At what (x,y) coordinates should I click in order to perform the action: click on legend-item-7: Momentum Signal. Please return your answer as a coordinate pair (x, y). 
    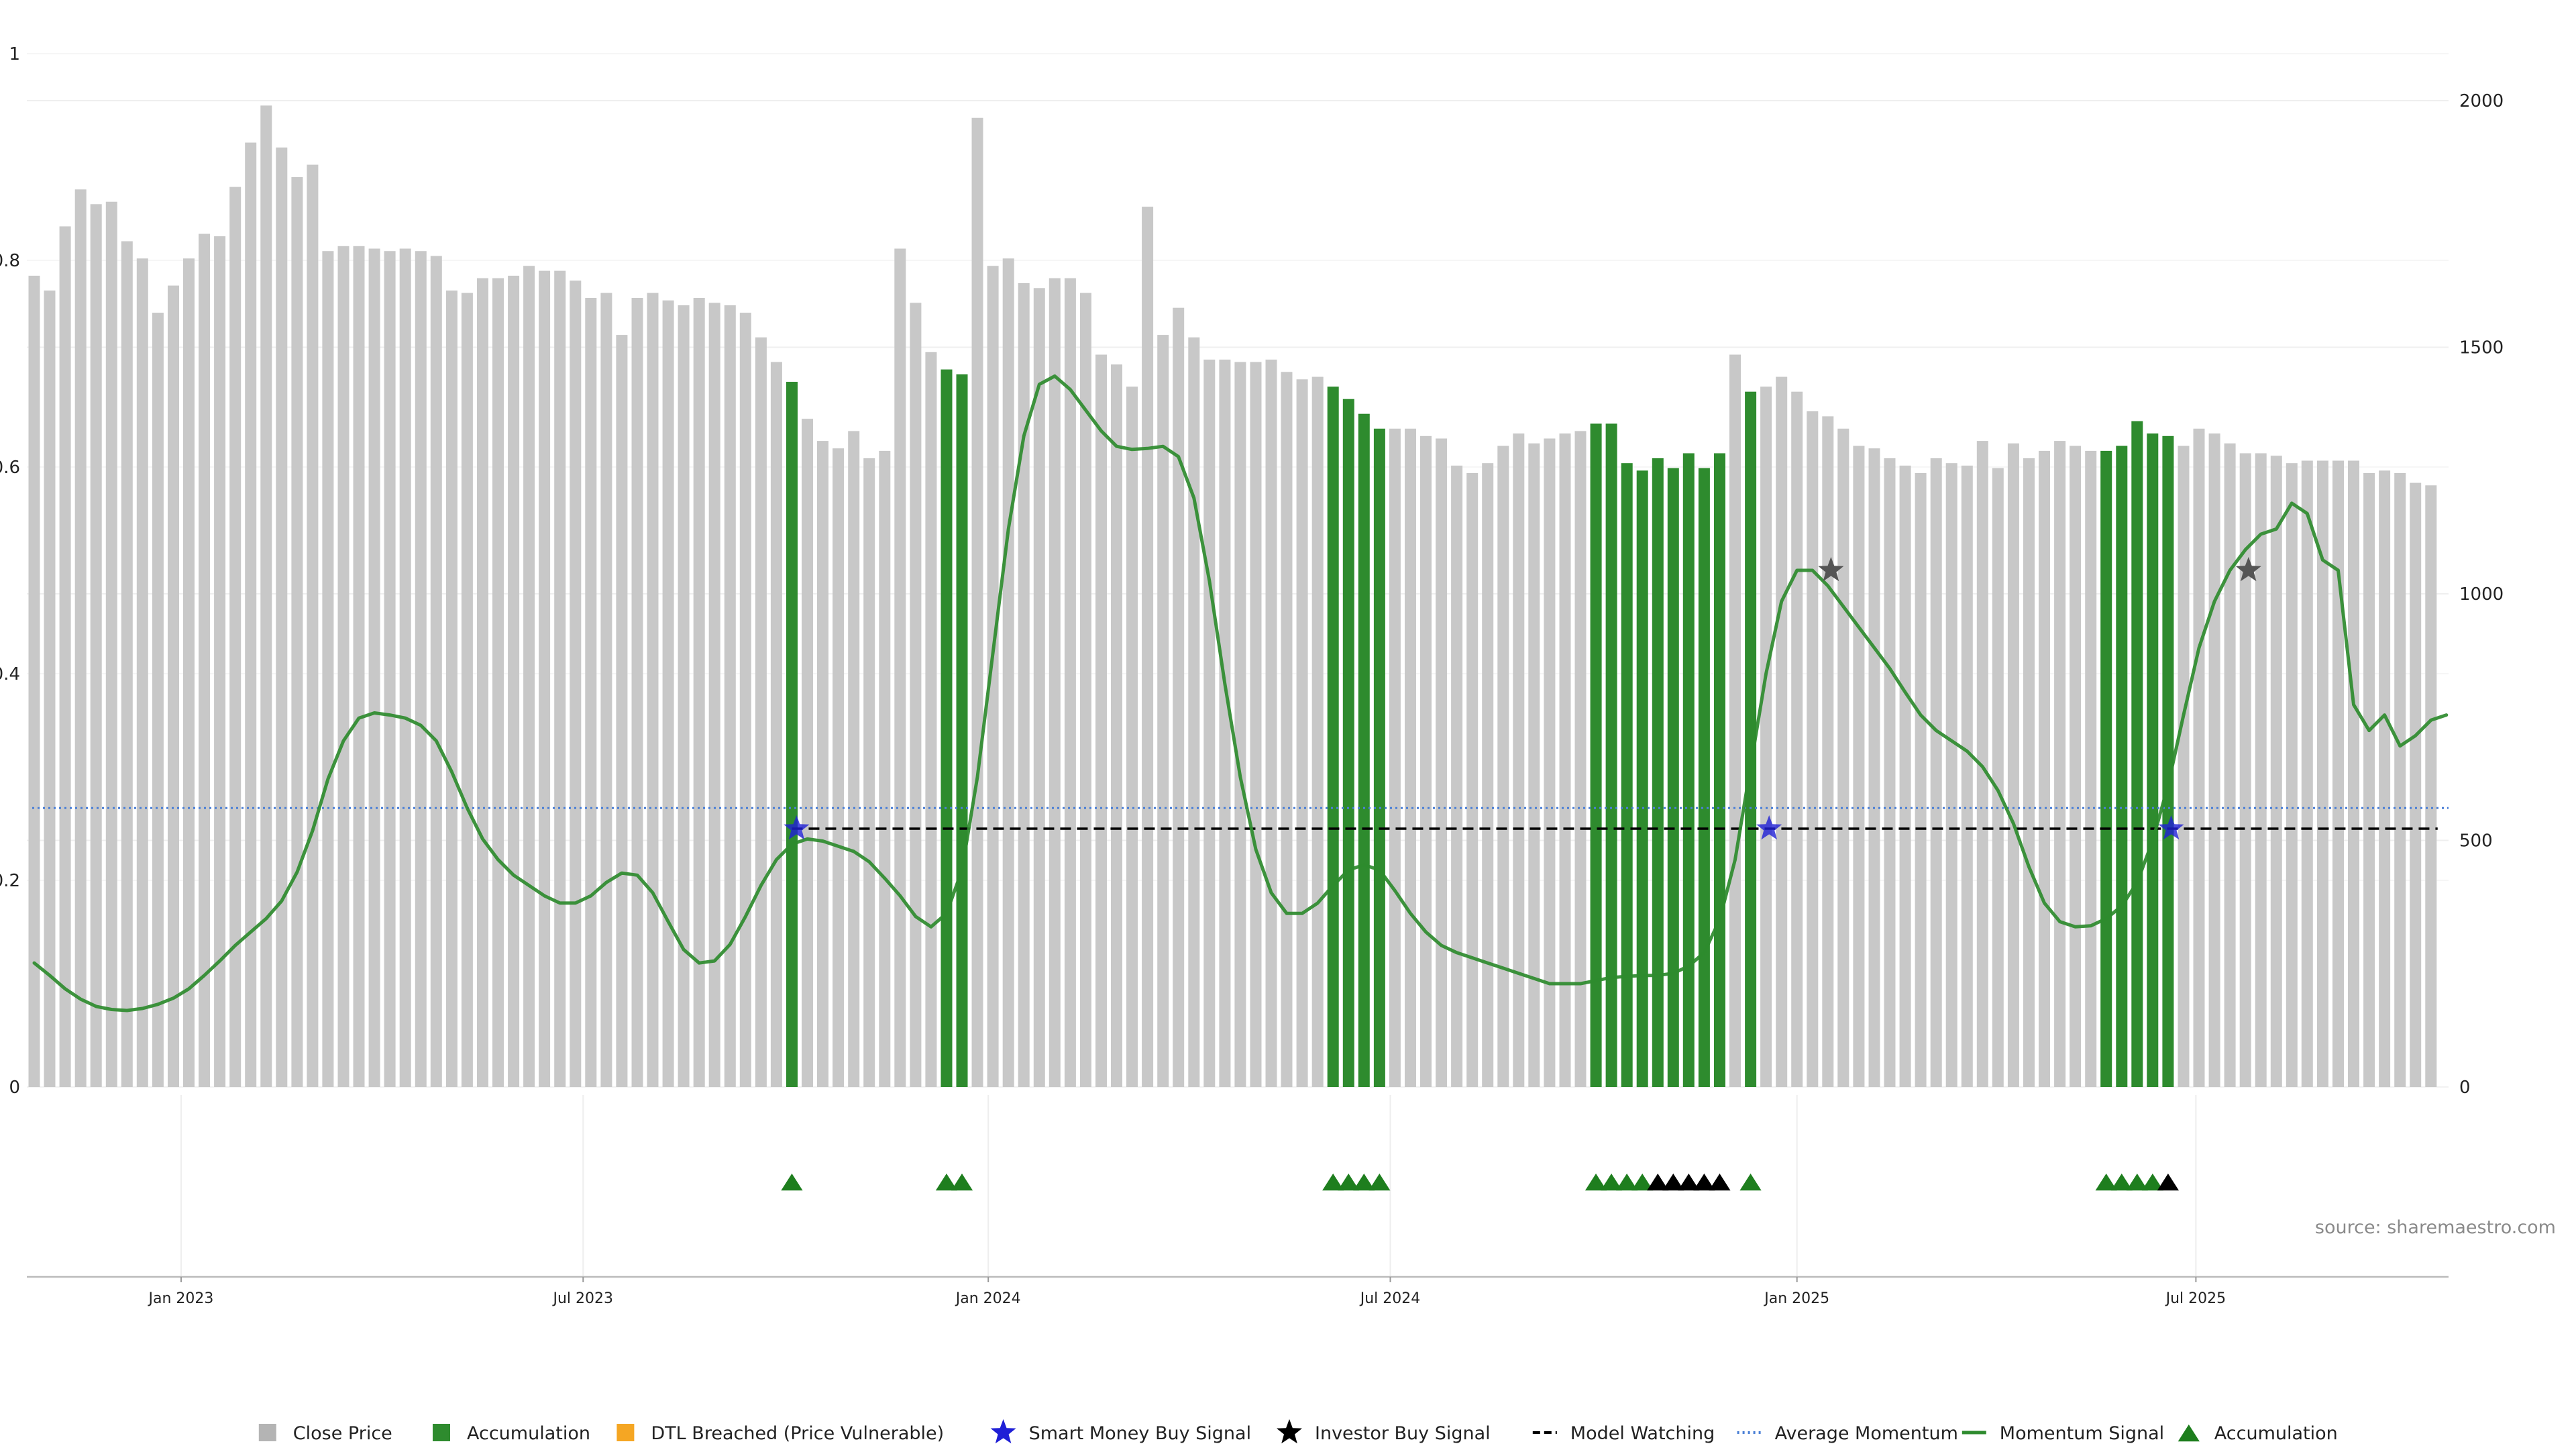
    Looking at the image, I should click on (2063, 1434).